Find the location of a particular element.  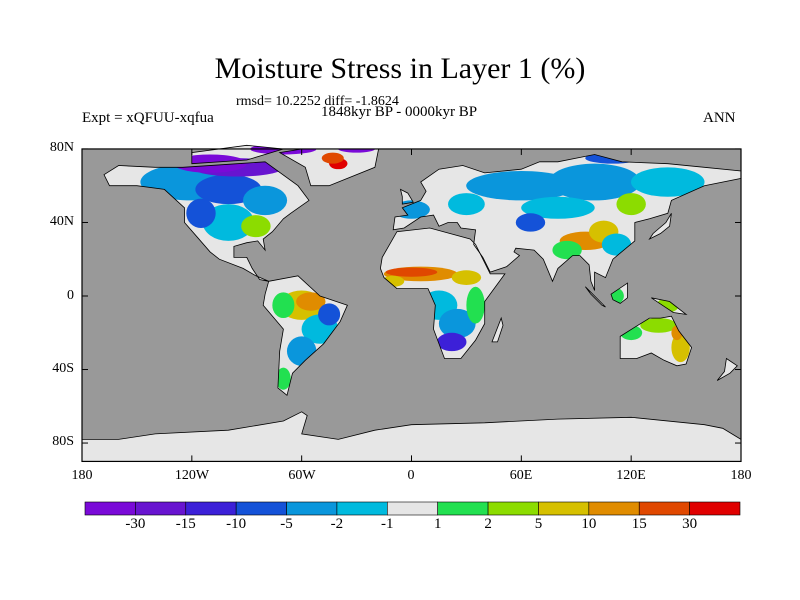

colorbar-label: 1 is located at coordinates (437, 524).